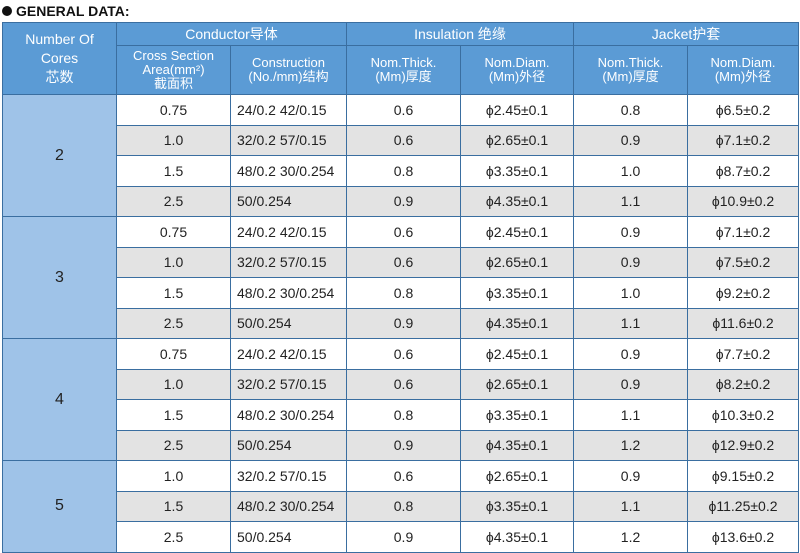  What do you see at coordinates (173, 70) in the screenshot?
I see `header-cross-section: Cross Section Area(mm²) 截面积` at bounding box center [173, 70].